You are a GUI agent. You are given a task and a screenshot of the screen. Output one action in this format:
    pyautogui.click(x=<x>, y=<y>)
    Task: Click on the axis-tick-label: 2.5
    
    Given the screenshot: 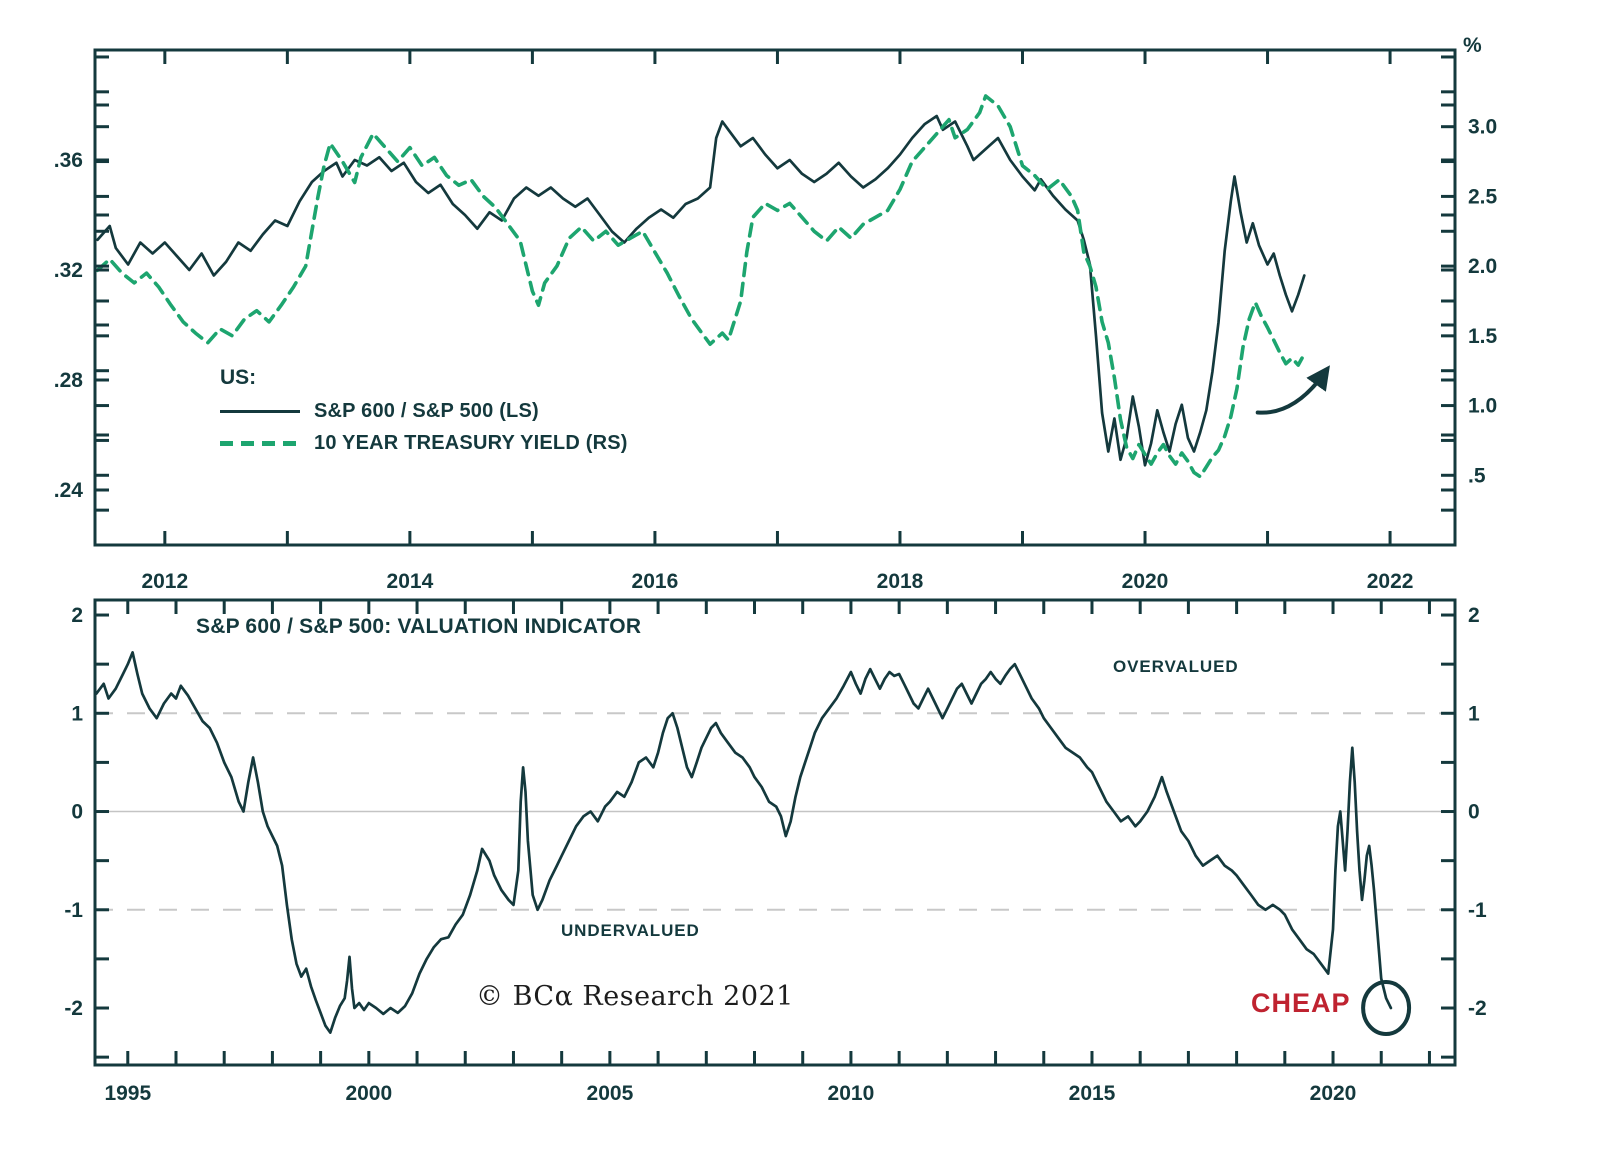 What is the action you would take?
    pyautogui.click(x=1483, y=196)
    